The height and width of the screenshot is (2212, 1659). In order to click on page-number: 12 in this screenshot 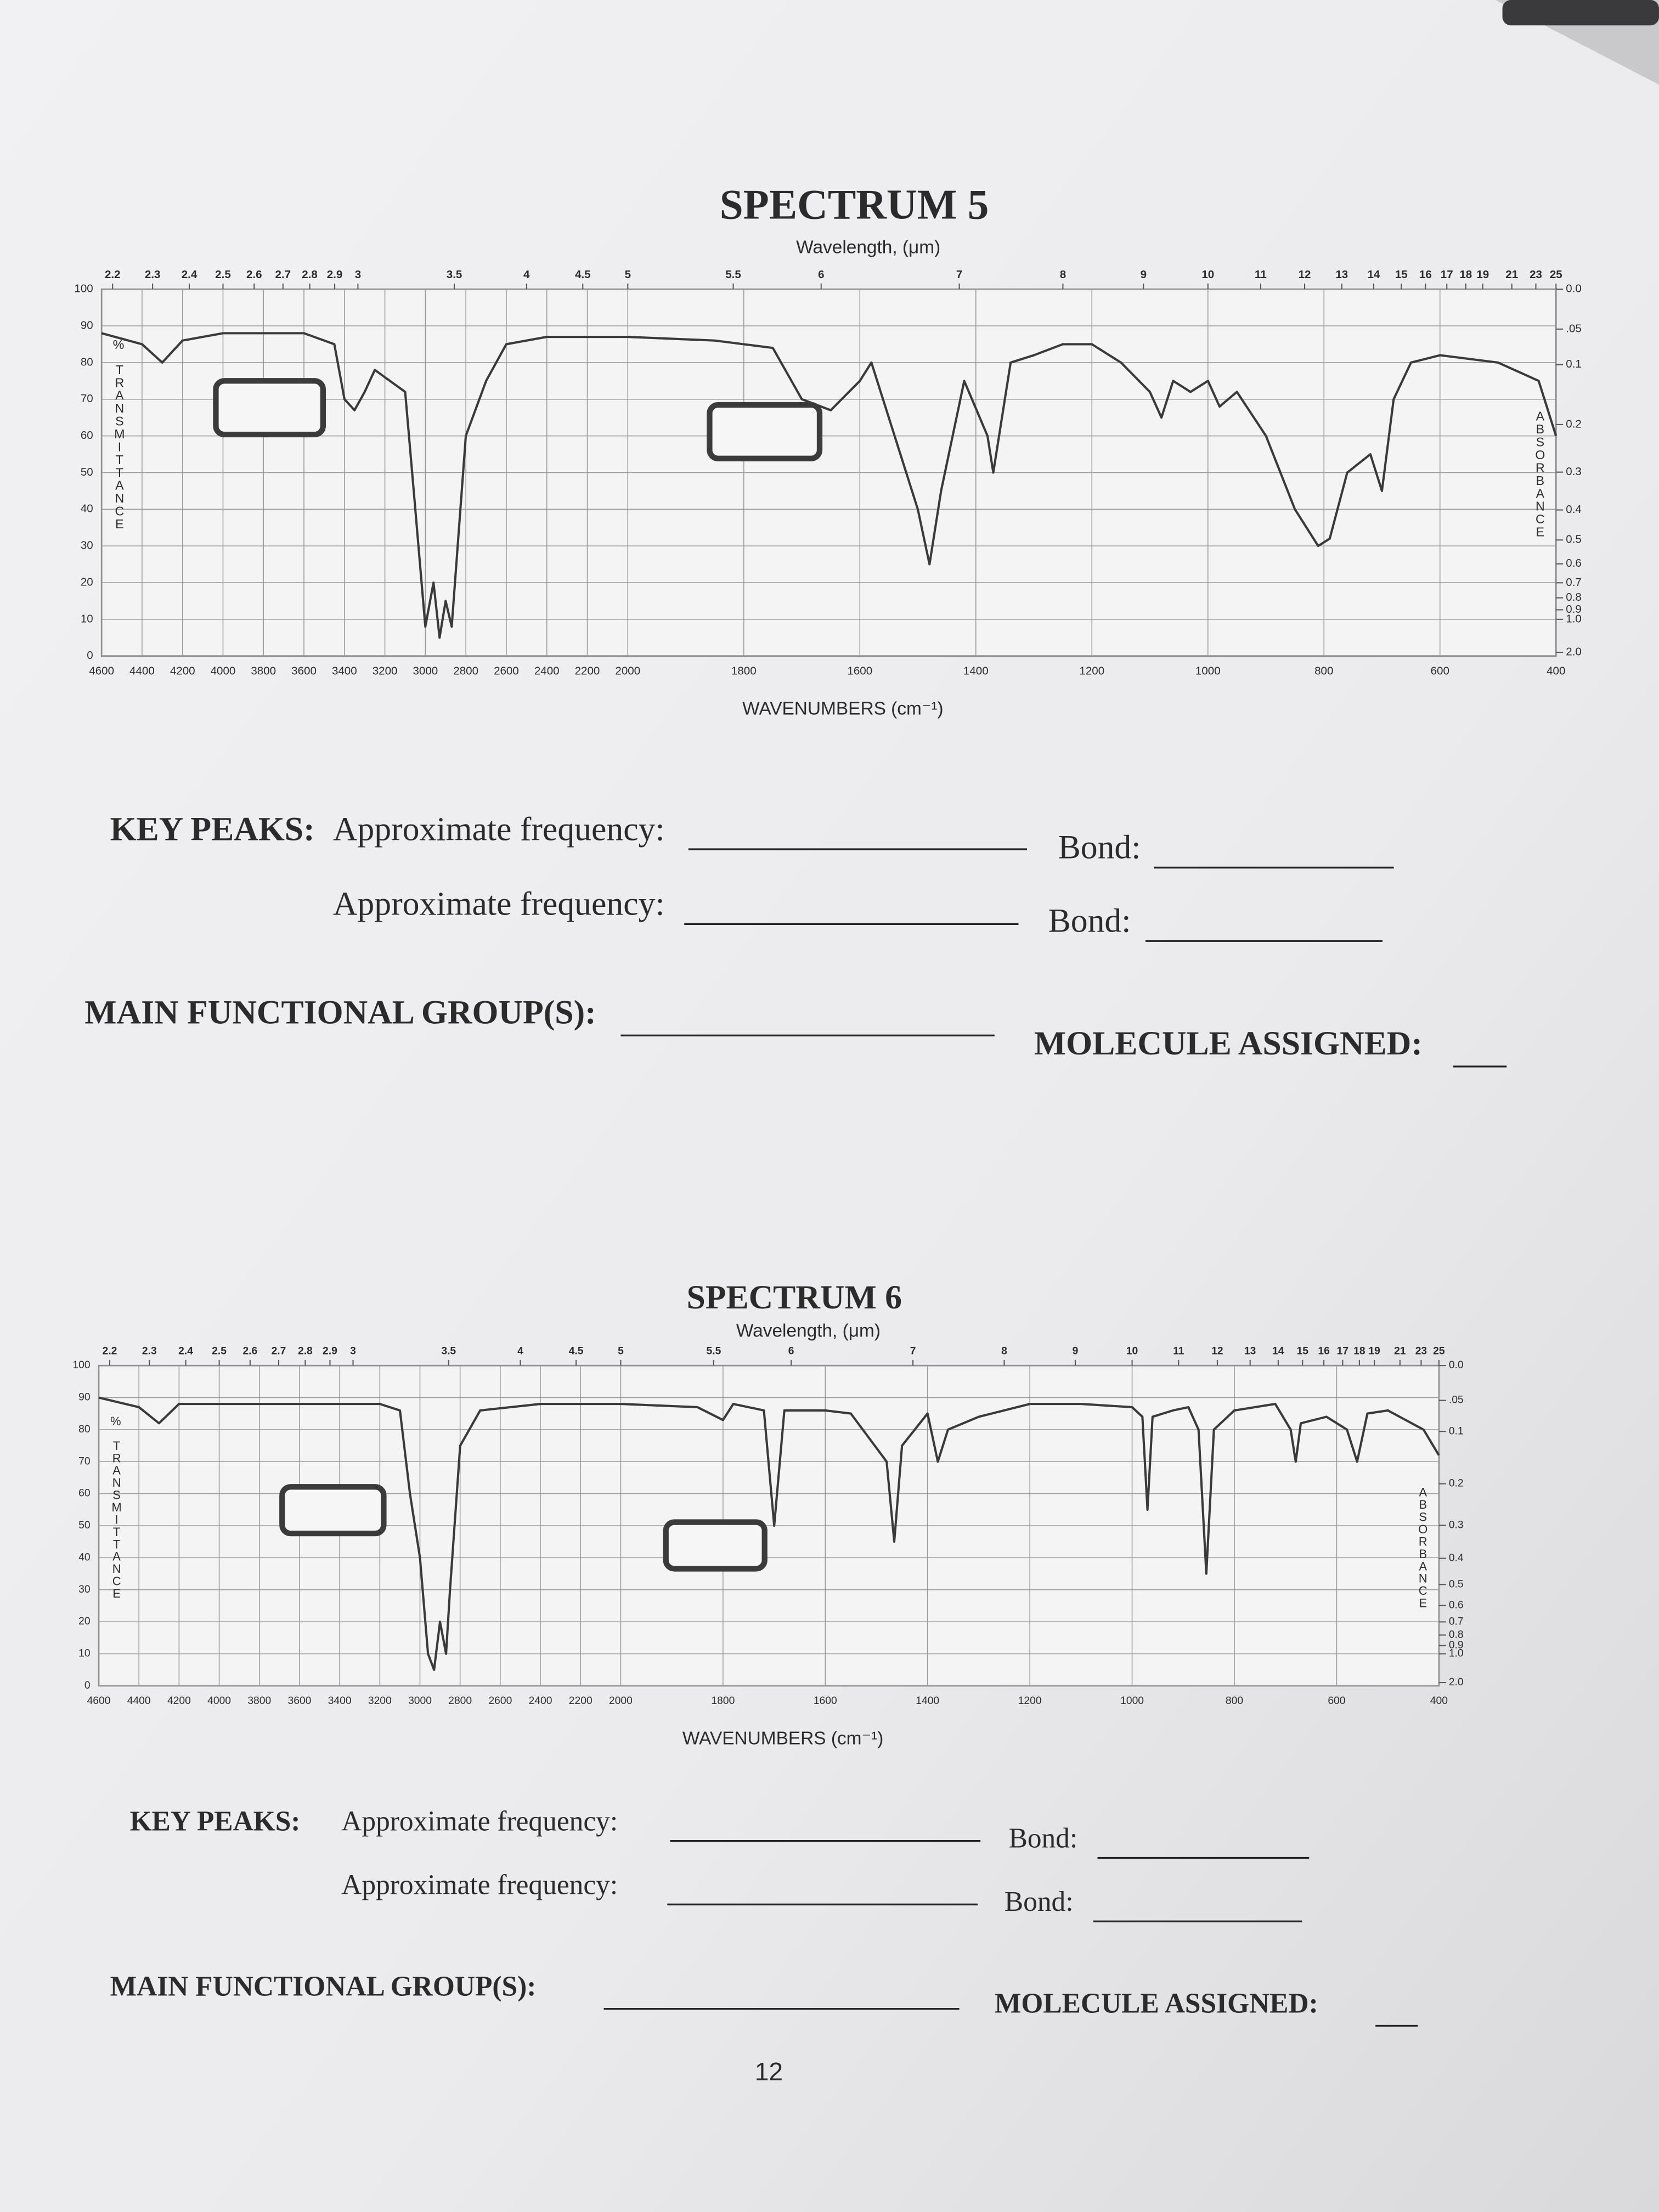, I will do `click(769, 2071)`.